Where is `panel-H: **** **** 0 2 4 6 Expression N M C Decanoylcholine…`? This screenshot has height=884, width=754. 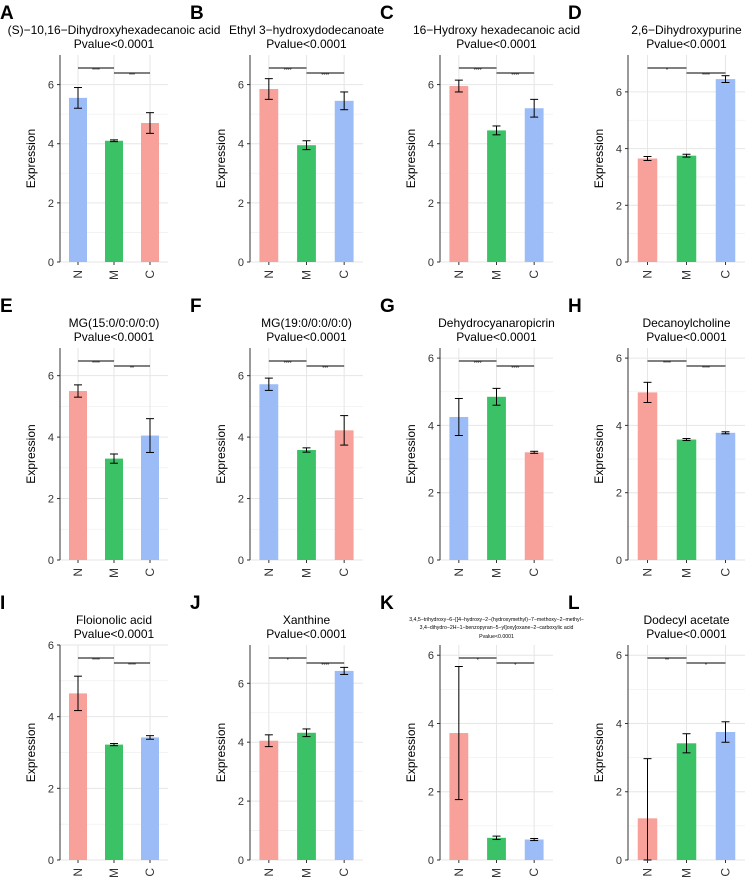 panel-H: **** **** 0 2 4 6 Expression N M C Decanoylcholine… is located at coordinates (656, 437).